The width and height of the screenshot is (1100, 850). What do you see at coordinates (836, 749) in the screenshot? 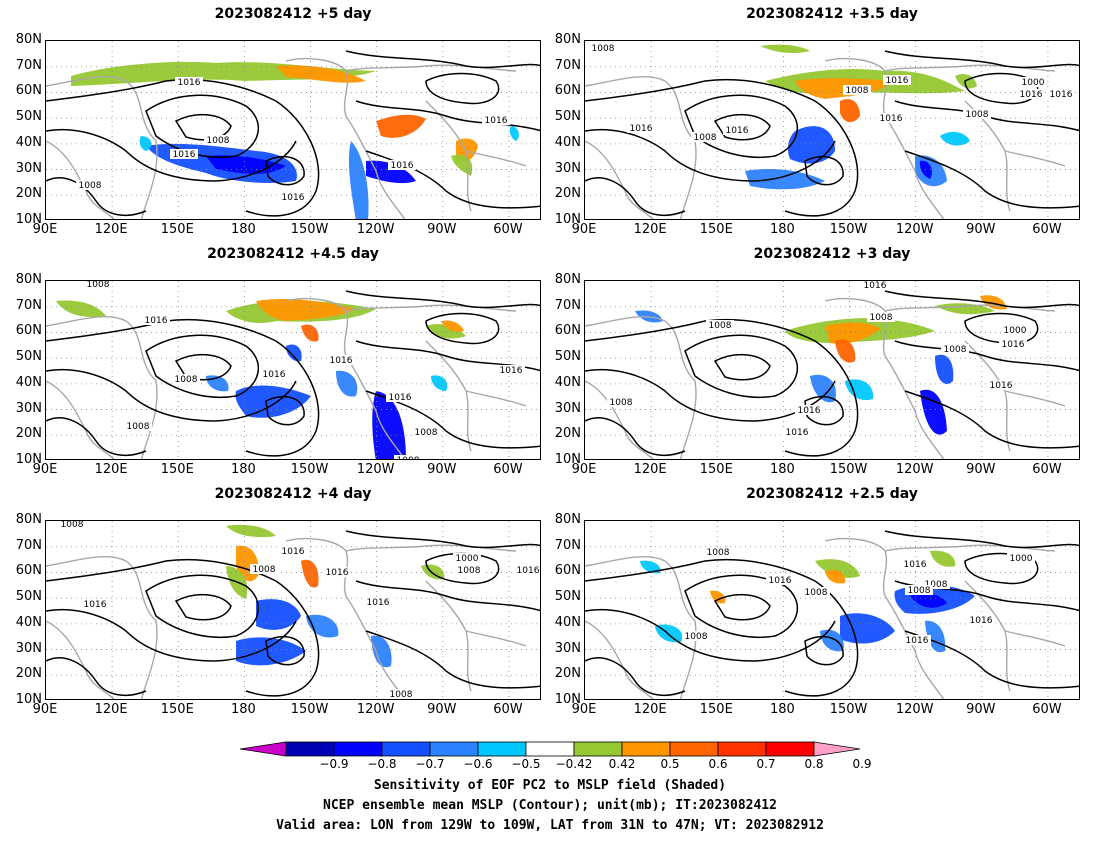
I see `colorbar-arrow-high` at bounding box center [836, 749].